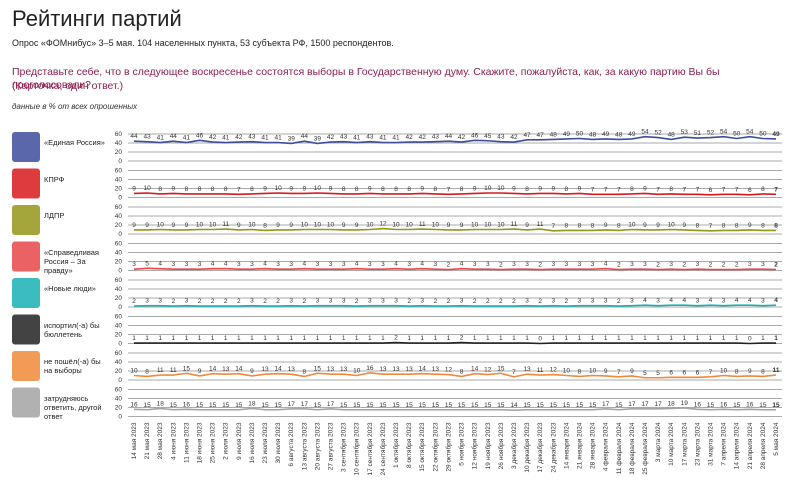 The image size is (800, 486). I want to click on value-label: 41, so click(161, 138).